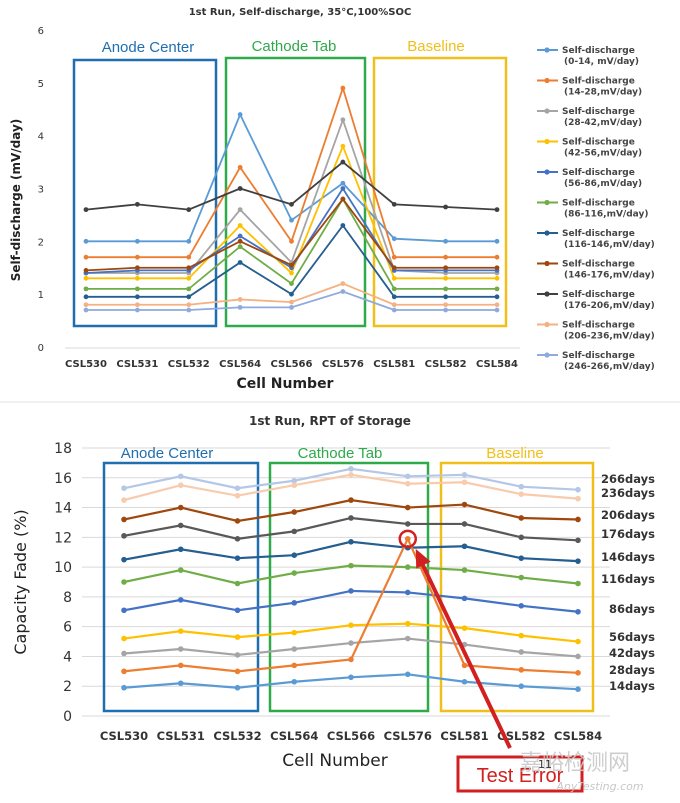 The height and width of the screenshot is (803, 680). What do you see at coordinates (464, 736) in the screenshot?
I see `chart2-x-tick-label: CSL581` at bounding box center [464, 736].